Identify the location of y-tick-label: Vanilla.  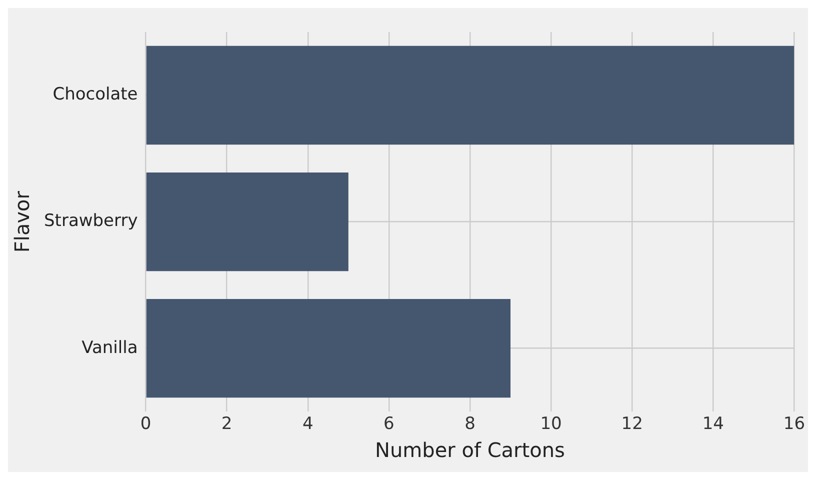
(110, 348).